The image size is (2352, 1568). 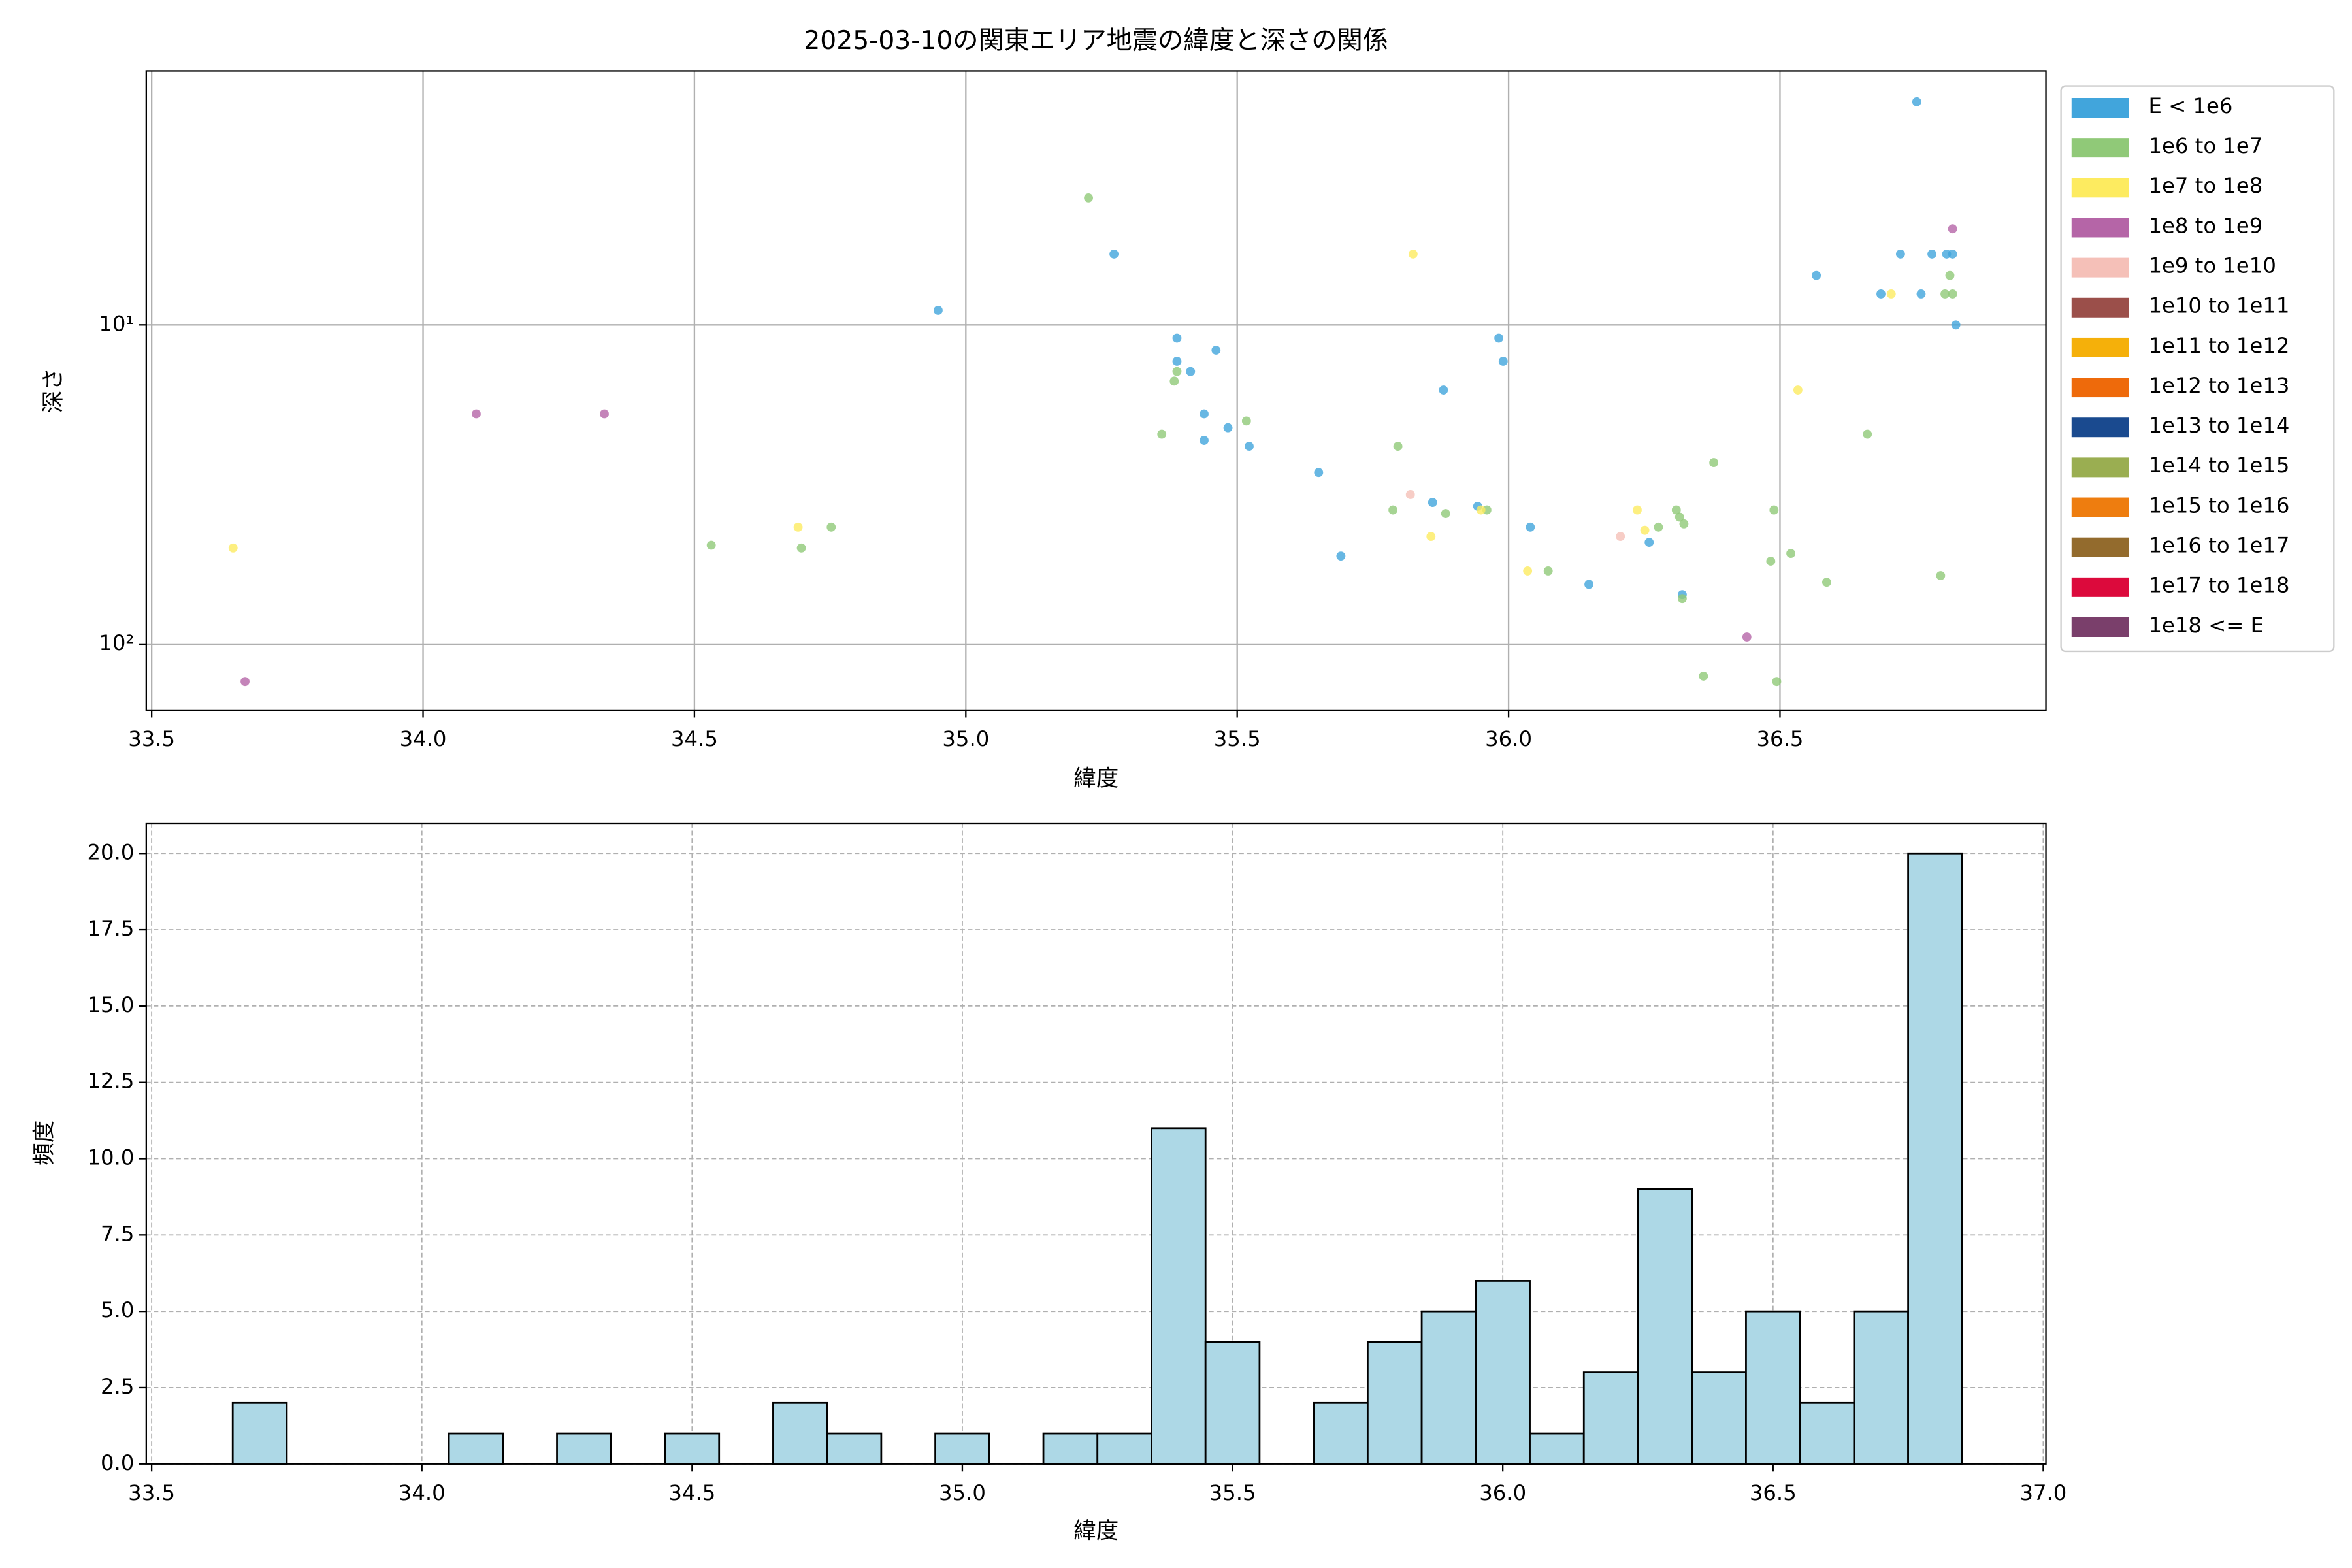 What do you see at coordinates (2190, 105) in the screenshot?
I see `legend-label: E < 1e6` at bounding box center [2190, 105].